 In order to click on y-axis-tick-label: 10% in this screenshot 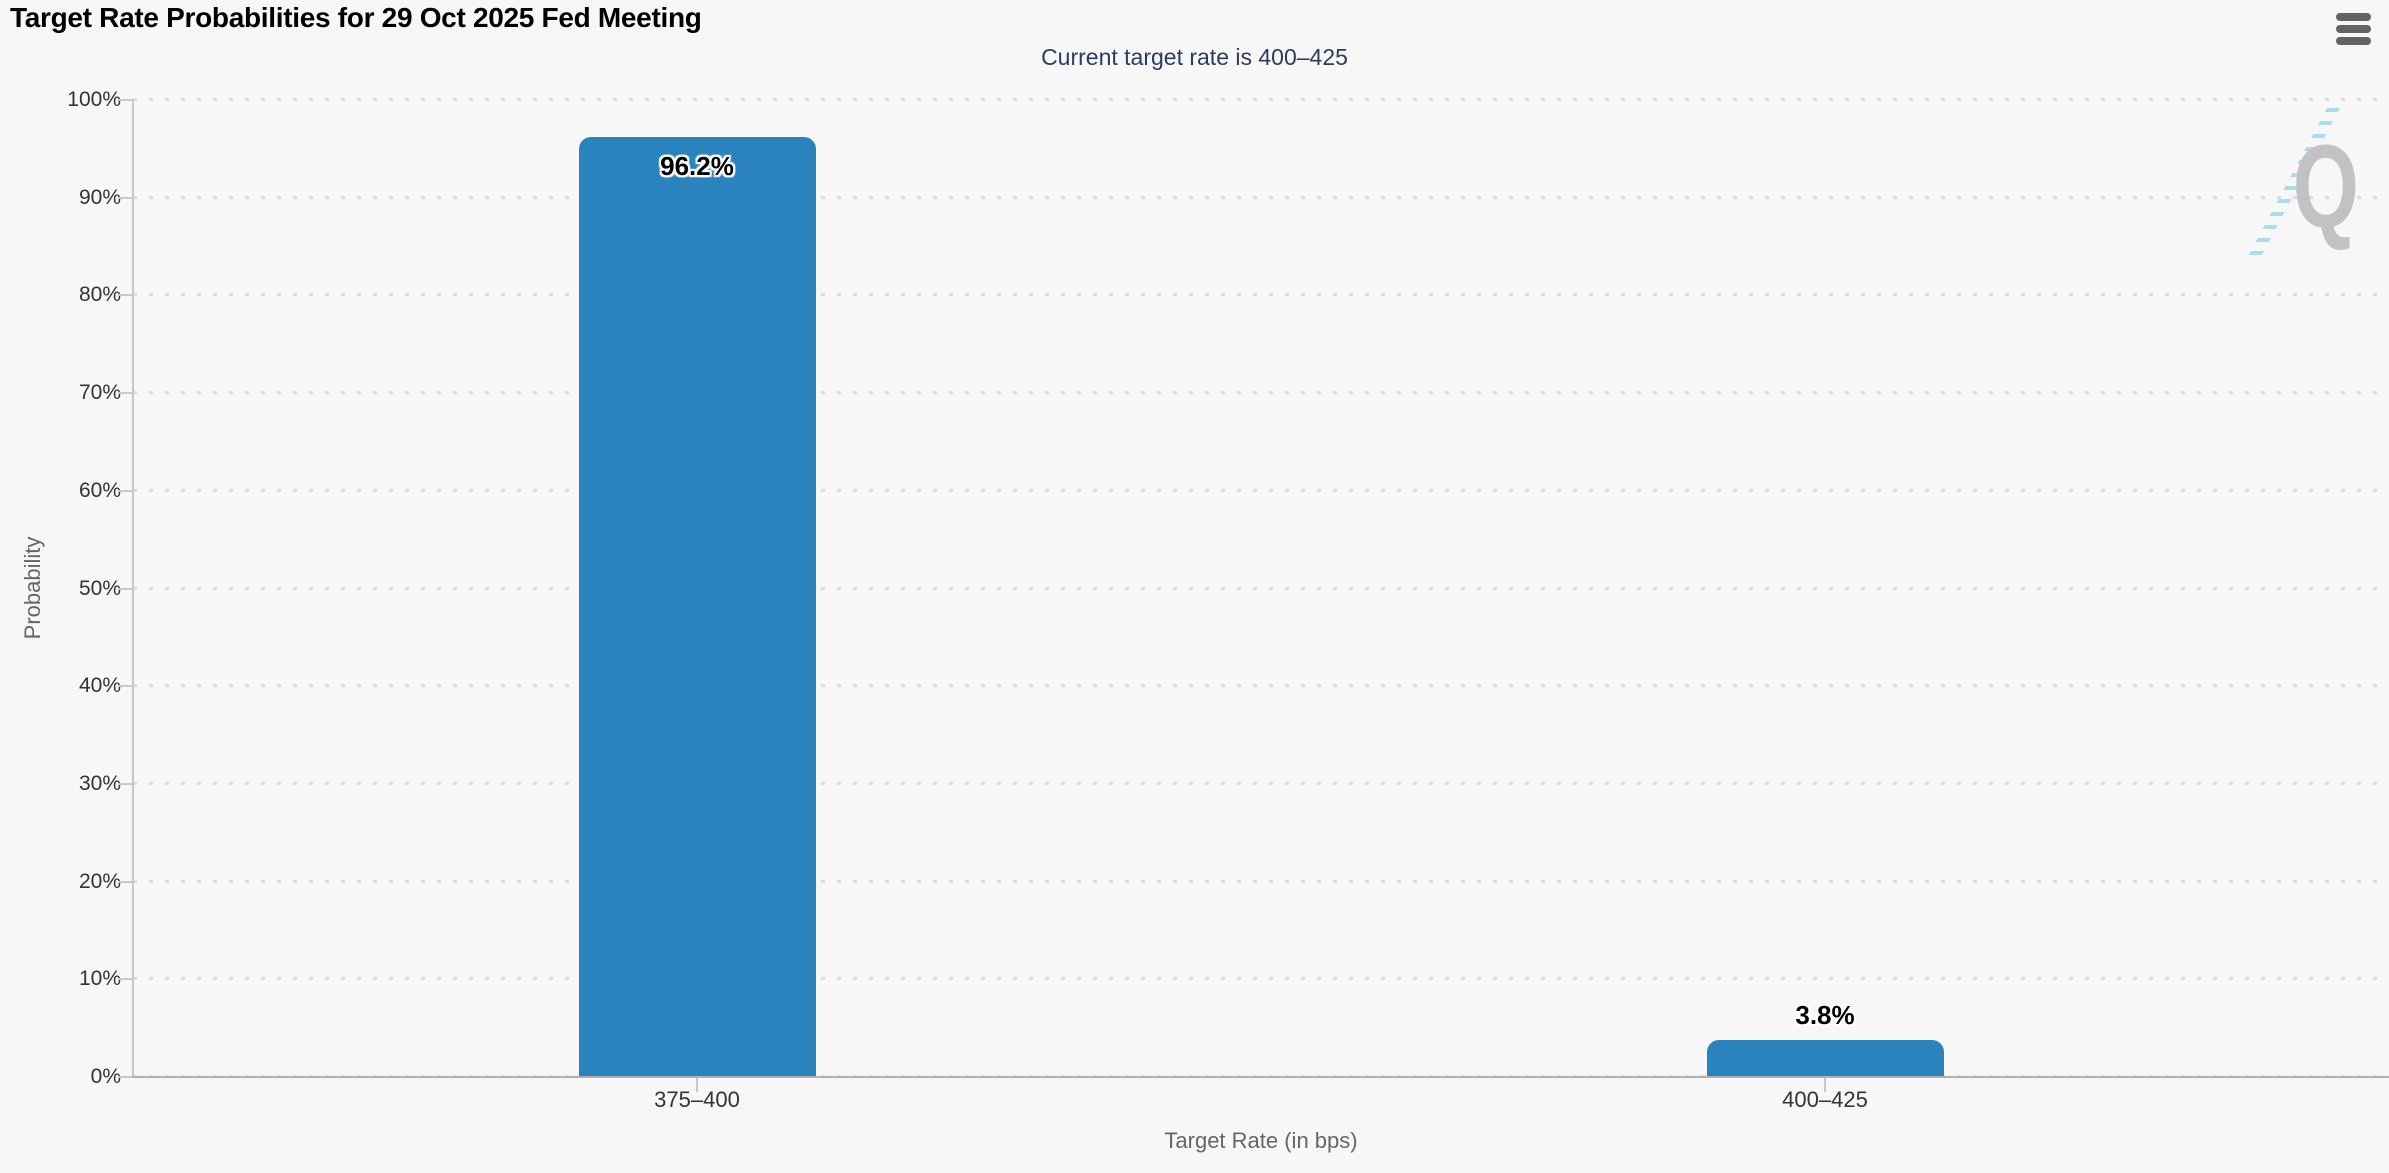, I will do `click(99, 979)`.